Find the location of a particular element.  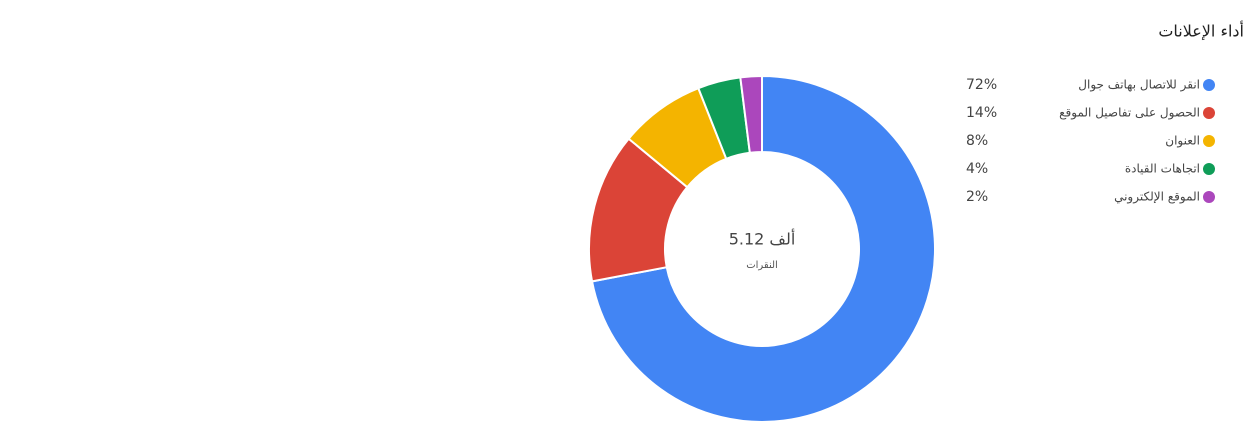

center-value: 5.12 ألف is located at coordinates (762, 239).